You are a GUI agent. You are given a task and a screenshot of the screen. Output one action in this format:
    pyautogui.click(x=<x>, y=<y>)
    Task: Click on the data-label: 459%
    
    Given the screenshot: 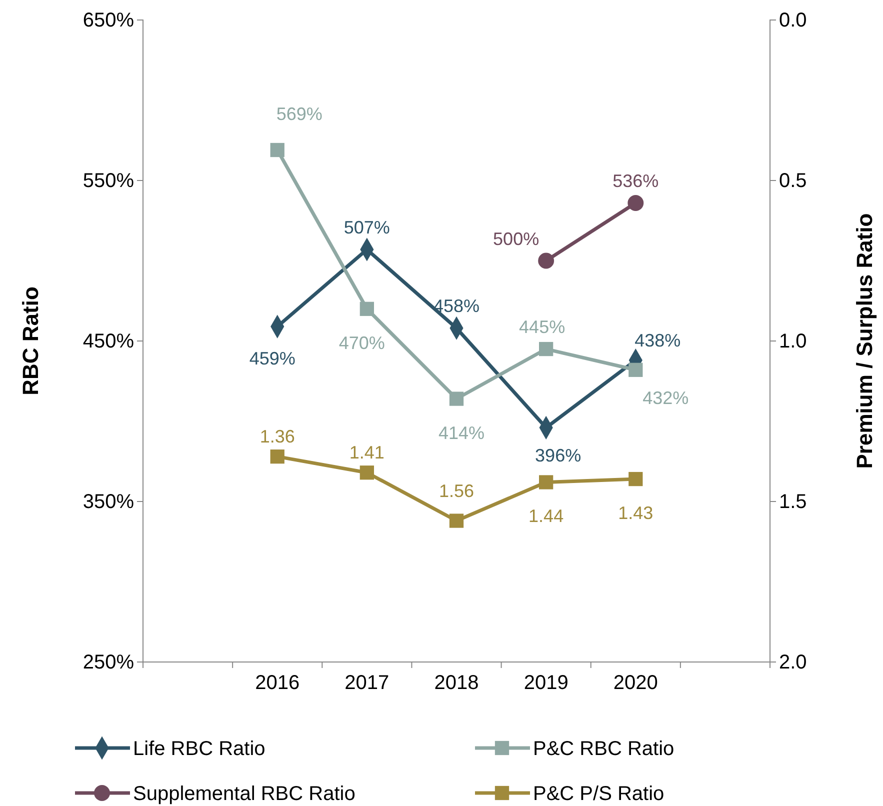 What is the action you would take?
    pyautogui.click(x=272, y=358)
    